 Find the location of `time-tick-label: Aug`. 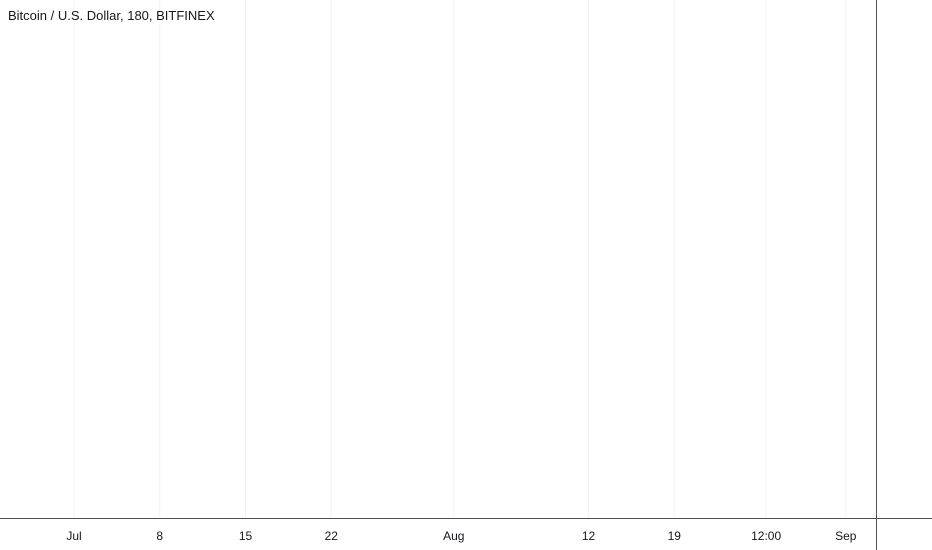

time-tick-label: Aug is located at coordinates (453, 536).